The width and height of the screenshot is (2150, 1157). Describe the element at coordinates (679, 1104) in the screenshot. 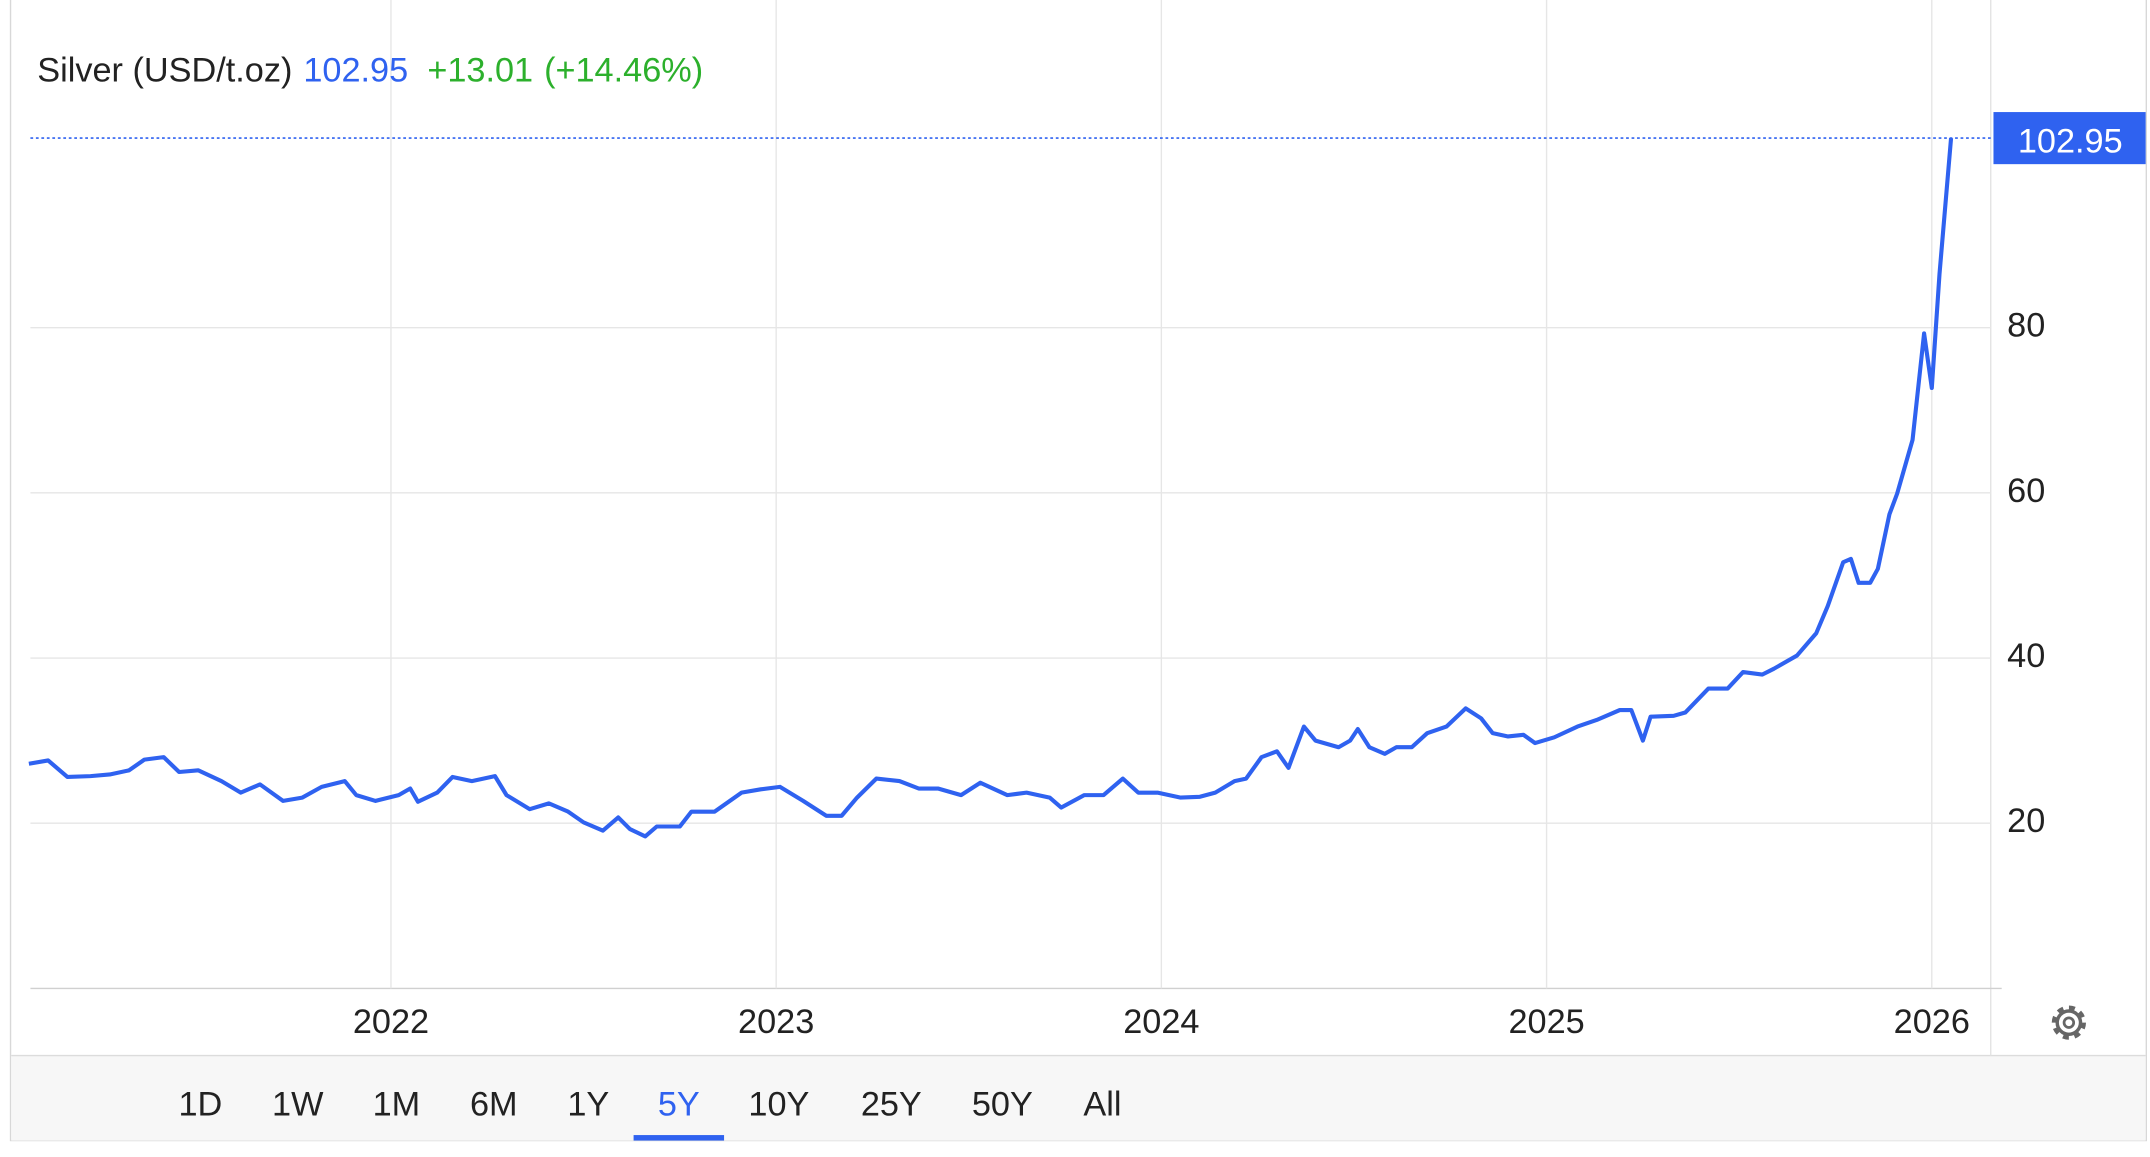

I see `range-button: 5Y` at that location.